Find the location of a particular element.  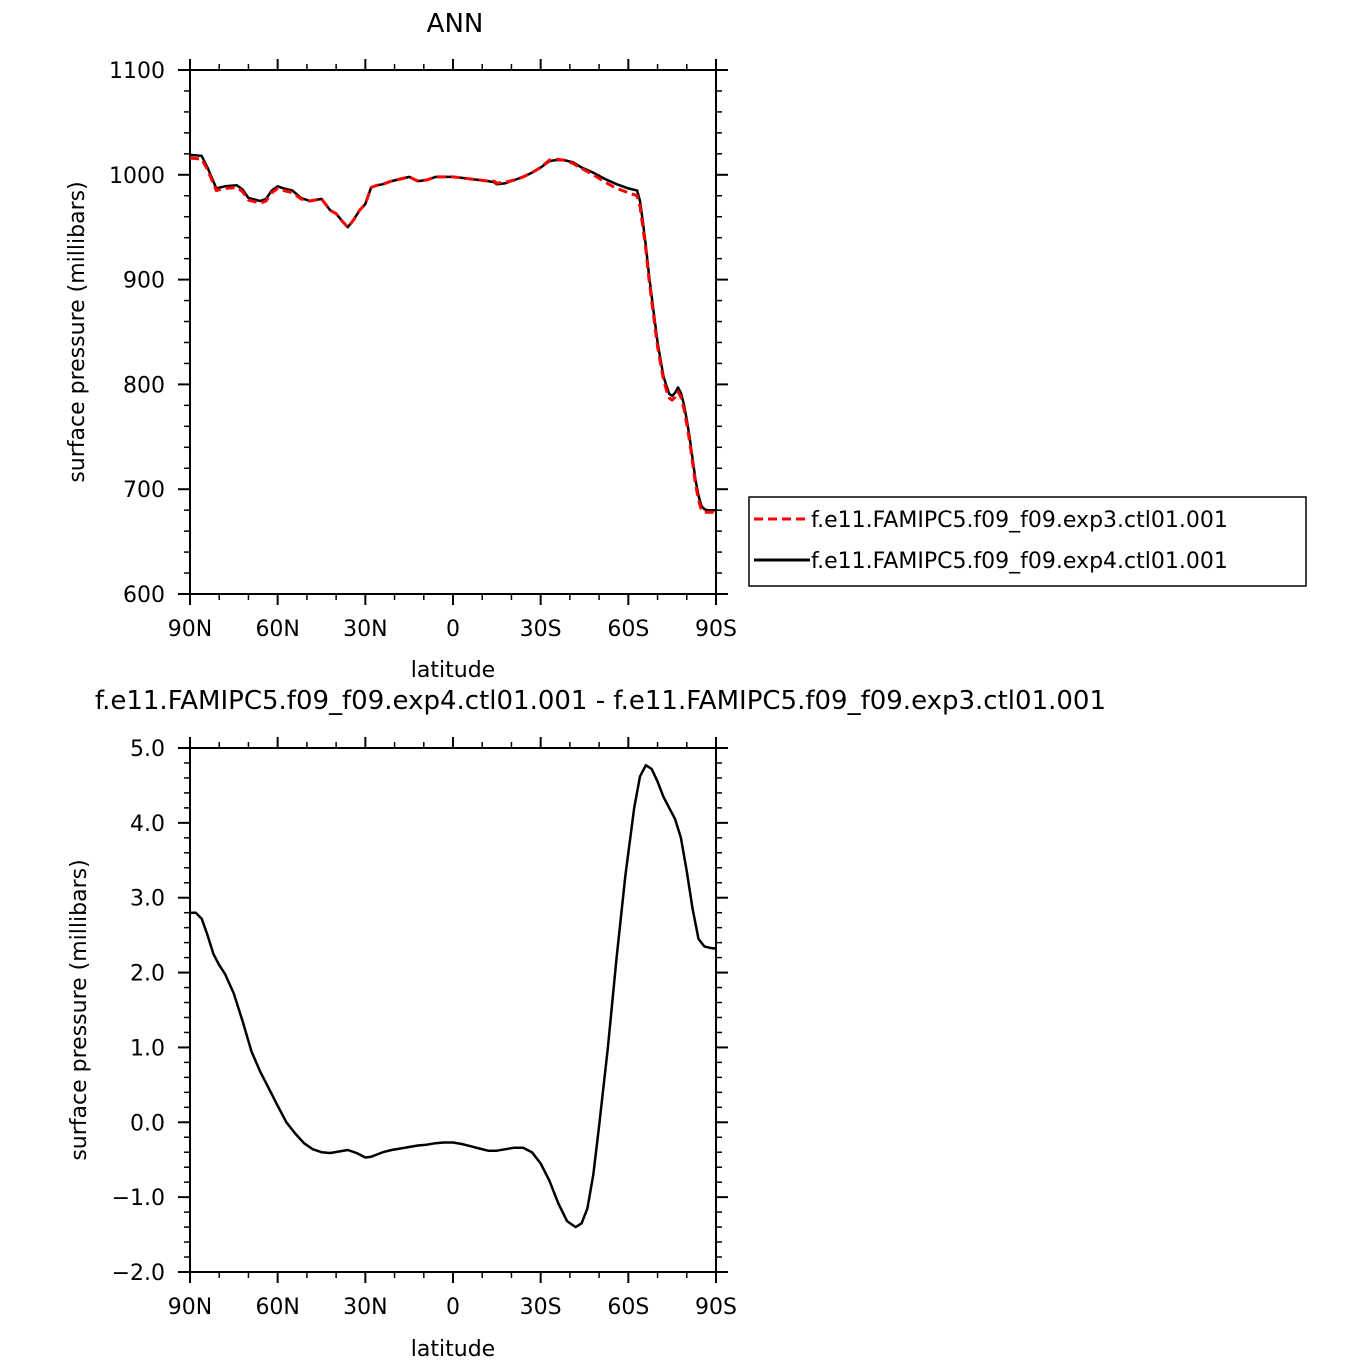

y-tick-label: 1000 is located at coordinates (137, 176).